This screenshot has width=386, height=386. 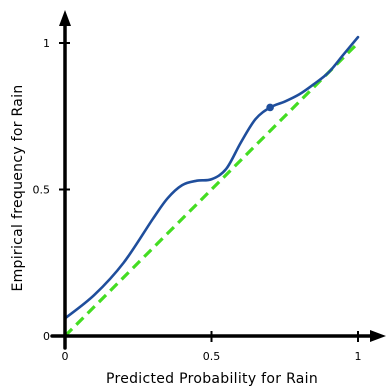 What do you see at coordinates (65, 18) in the screenshot?
I see `y-axis-arrow` at bounding box center [65, 18].